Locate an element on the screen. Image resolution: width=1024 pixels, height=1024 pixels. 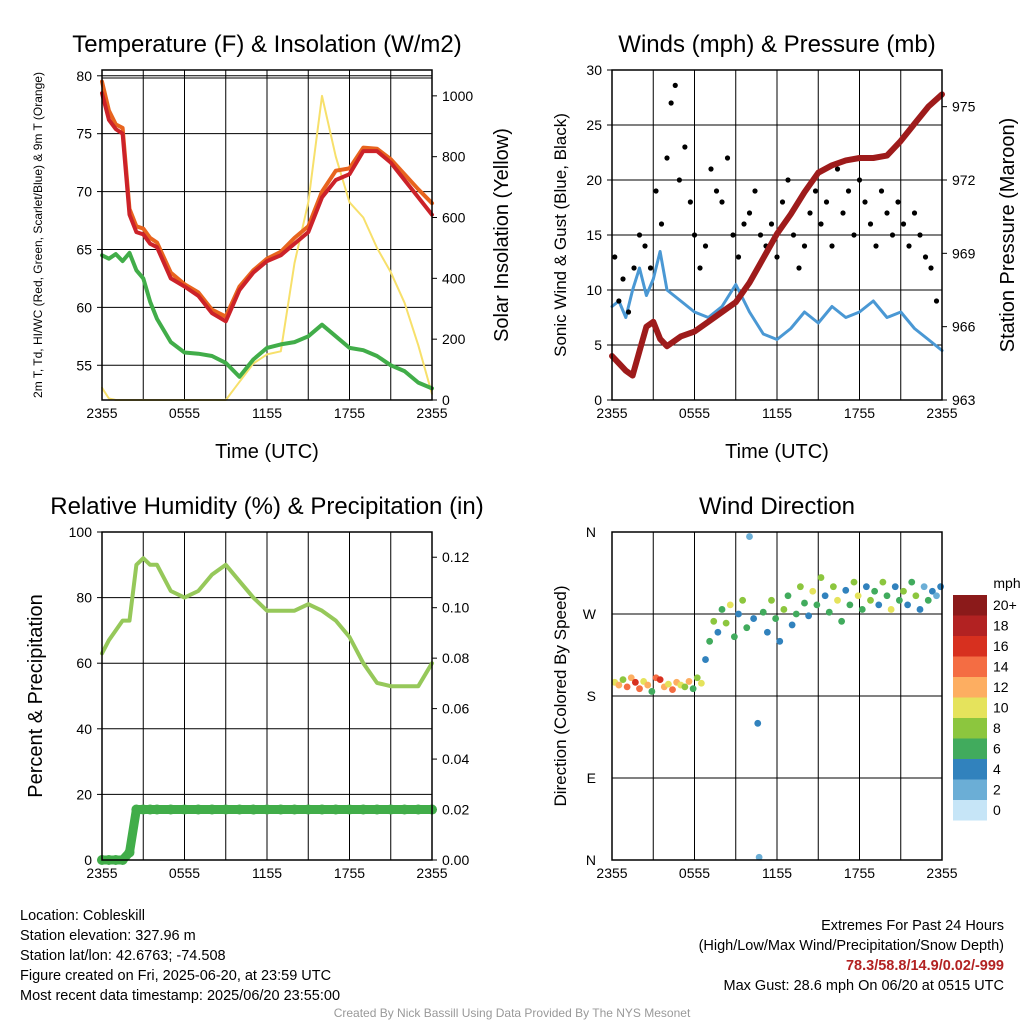
x-axis-label: Time (UTC) is located at coordinates (777, 452).